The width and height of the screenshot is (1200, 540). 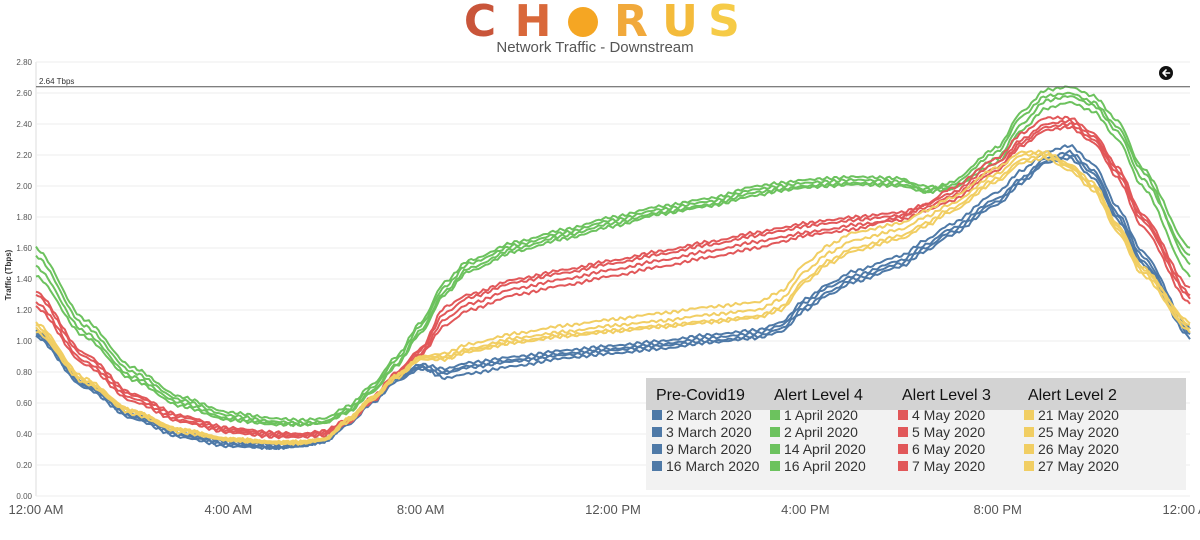 What do you see at coordinates (480, 23) in the screenshot?
I see `logo-letter-c: C` at bounding box center [480, 23].